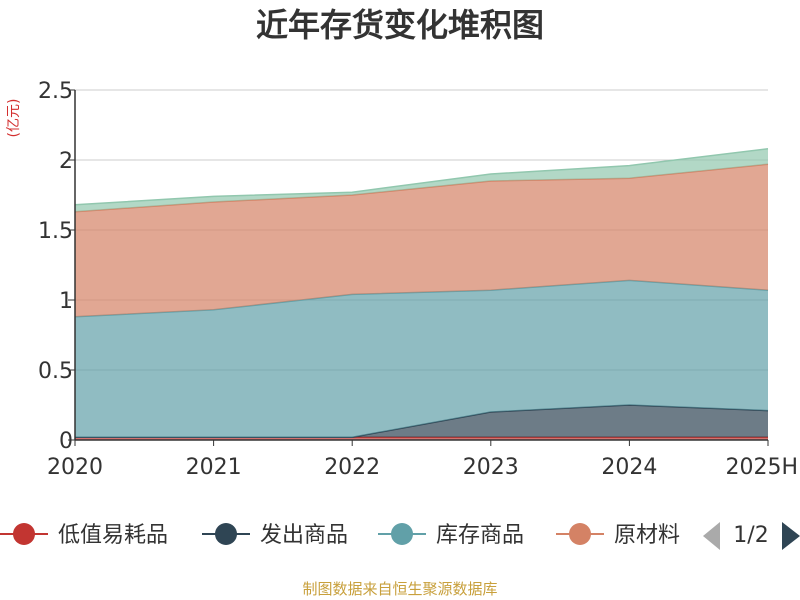 Image resolution: width=800 pixels, height=600 pixels. What do you see at coordinates (55, 91) in the screenshot?
I see `y-tick-label: 2.5` at bounding box center [55, 91].